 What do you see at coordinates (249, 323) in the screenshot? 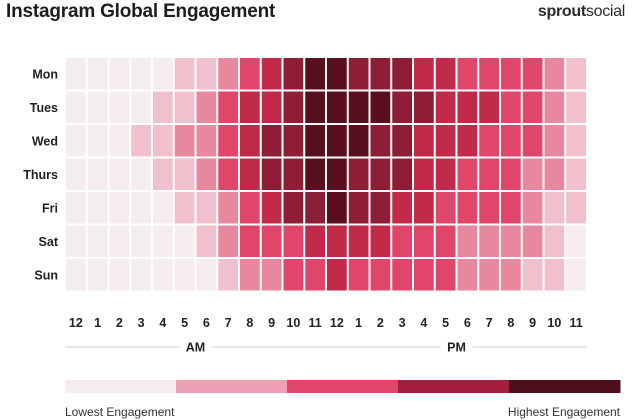
I see `hour-label: 8` at bounding box center [249, 323].